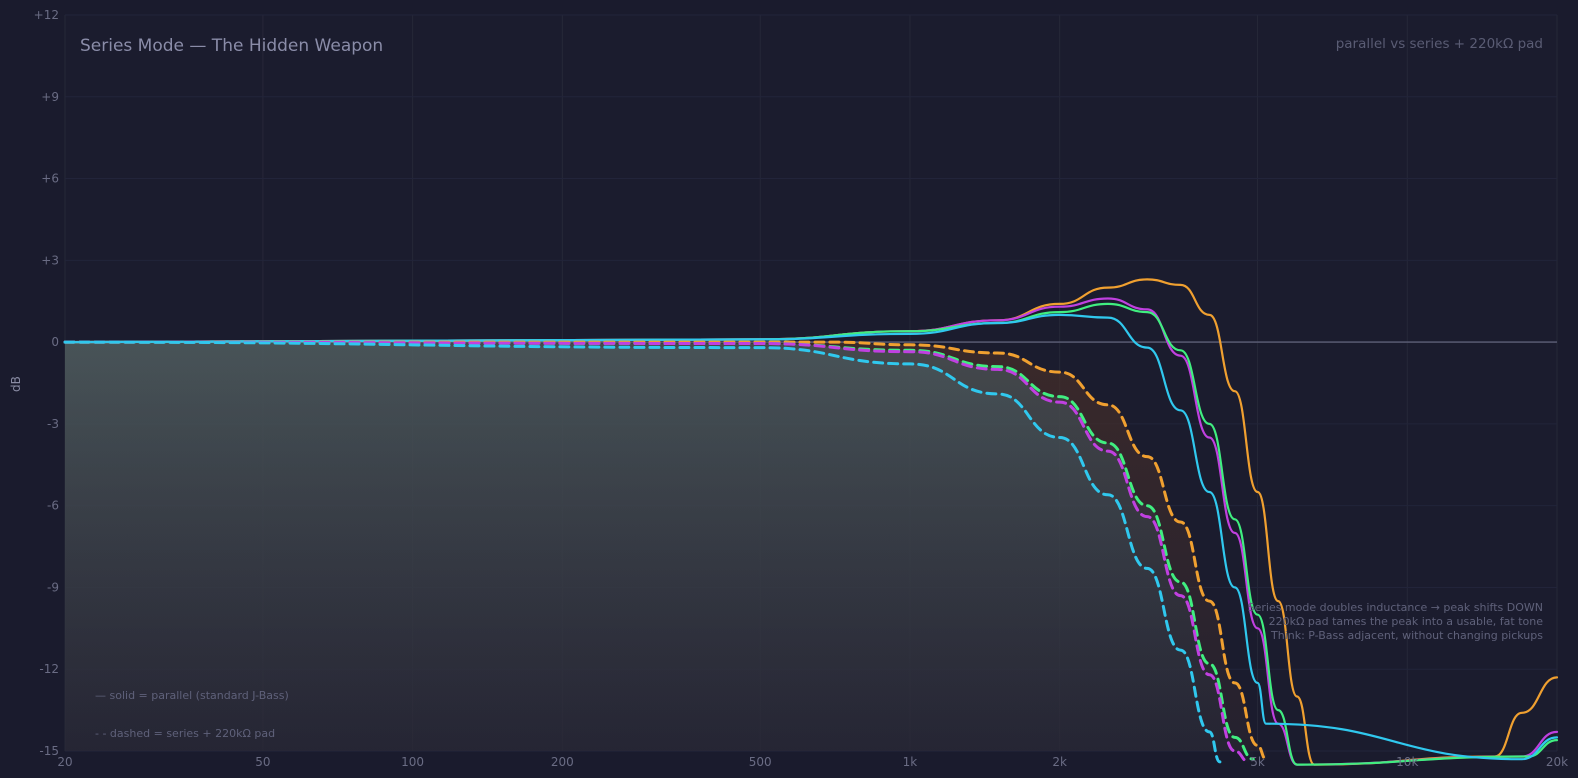  Describe the element at coordinates (46, 383) in the screenshot. I see `y-axis-ticks: +12 +9 +6 +3 0 -3 -6 -9 -12 -15` at that location.